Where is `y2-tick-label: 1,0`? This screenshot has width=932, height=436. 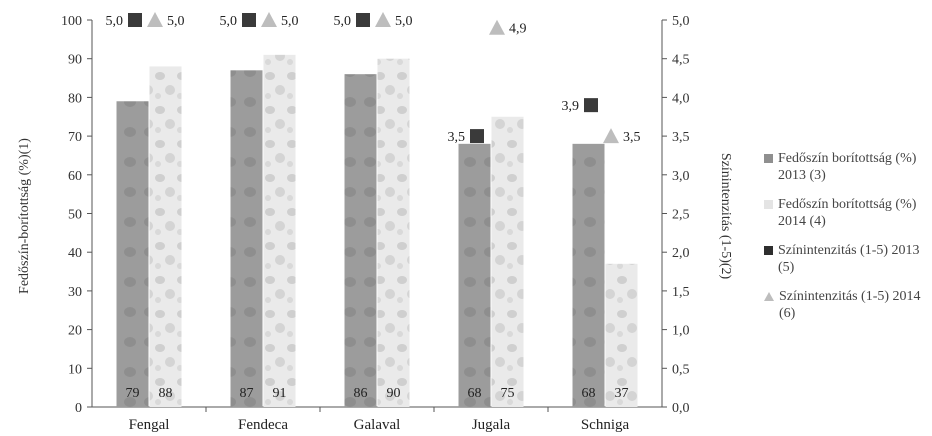 y2-tick-label: 1,0 is located at coordinates (681, 331).